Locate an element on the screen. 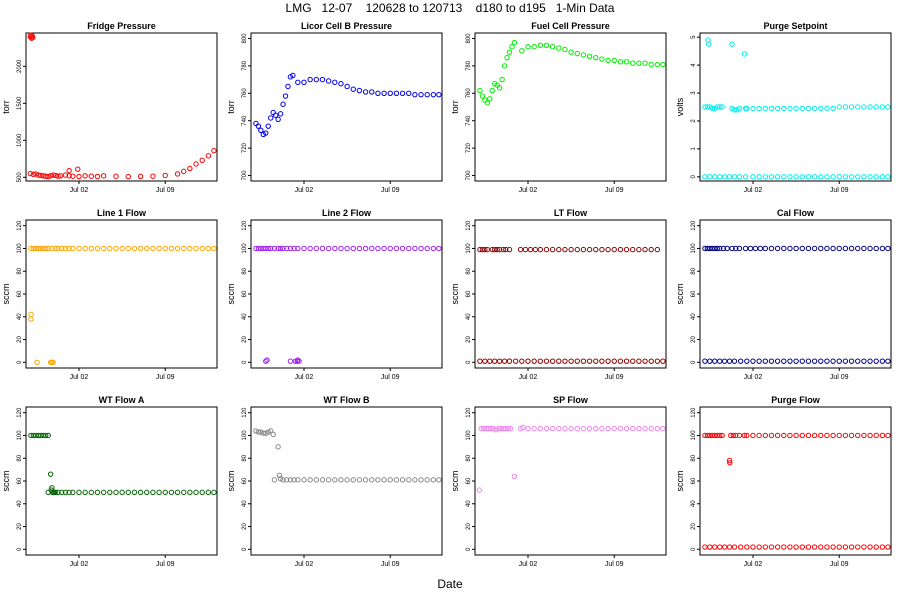  y-tick-label: 60 is located at coordinates (245, 480).